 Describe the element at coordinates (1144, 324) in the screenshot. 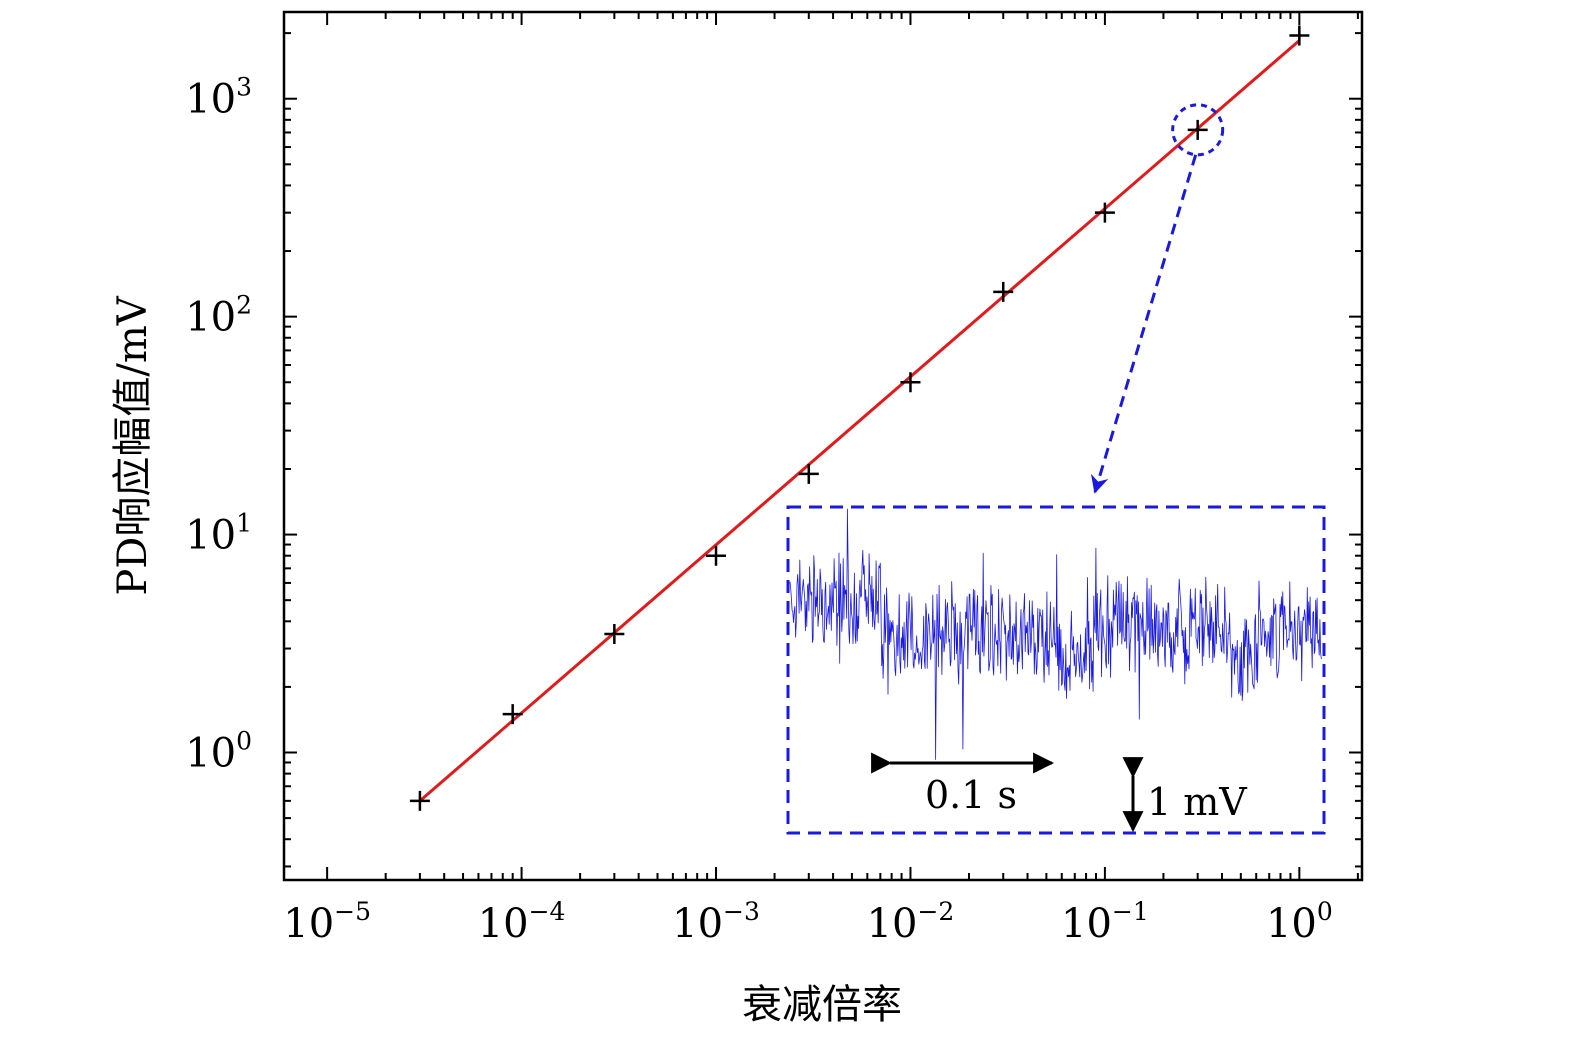

I see `callout-arrow` at that location.